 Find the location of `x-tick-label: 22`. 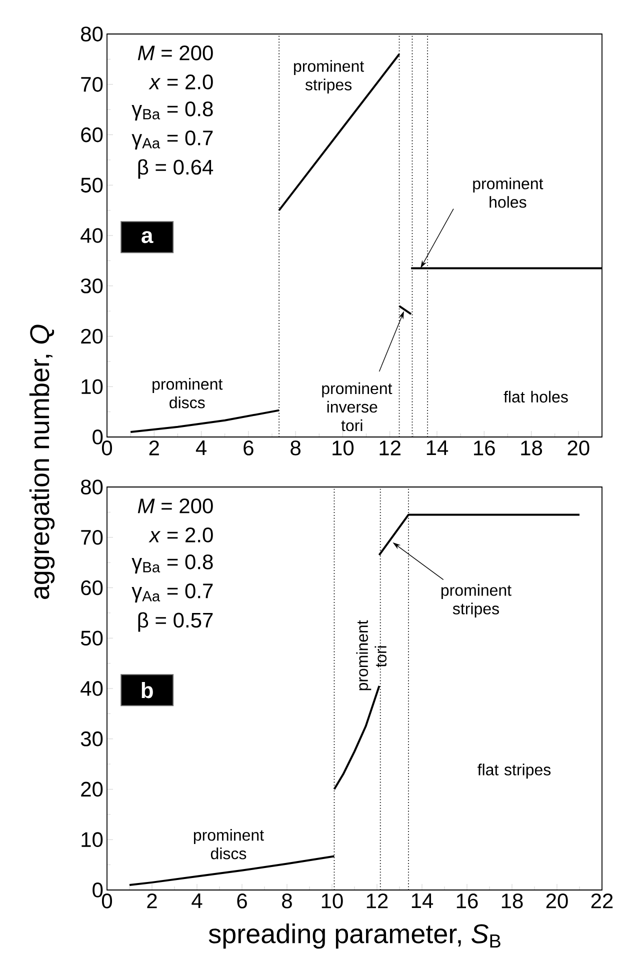

x-tick-label: 22 is located at coordinates (602, 901).